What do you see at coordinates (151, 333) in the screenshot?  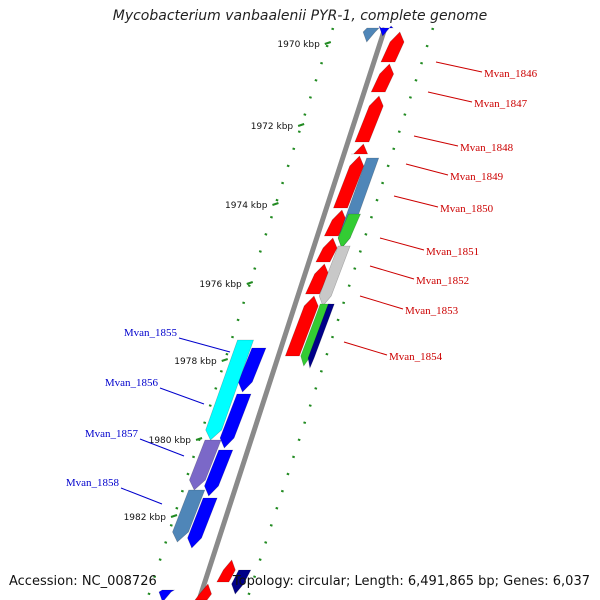 I see `reverse-gene-label: Mvan_1855` at bounding box center [151, 333].